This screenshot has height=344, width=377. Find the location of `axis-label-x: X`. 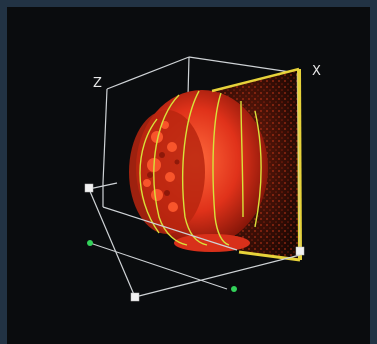

axis-label-x: X is located at coordinates (316, 71).